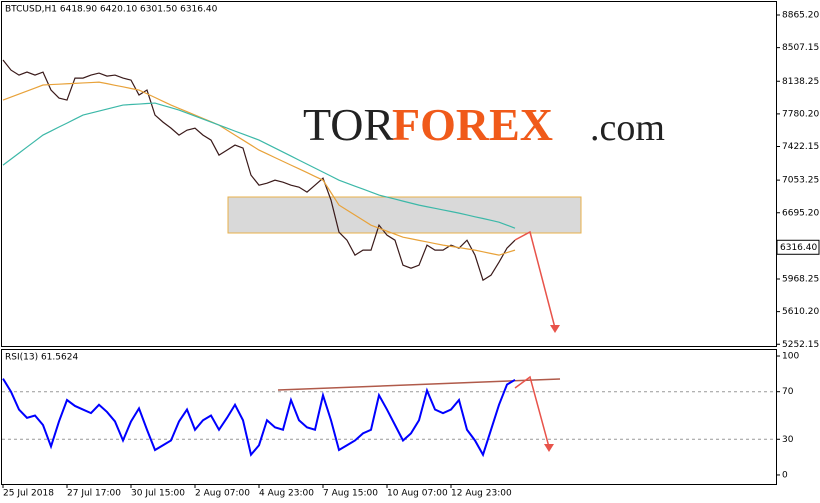  What do you see at coordinates (28, 494) in the screenshot?
I see `x-tick-label: 25 Jul 2018` at bounding box center [28, 494].